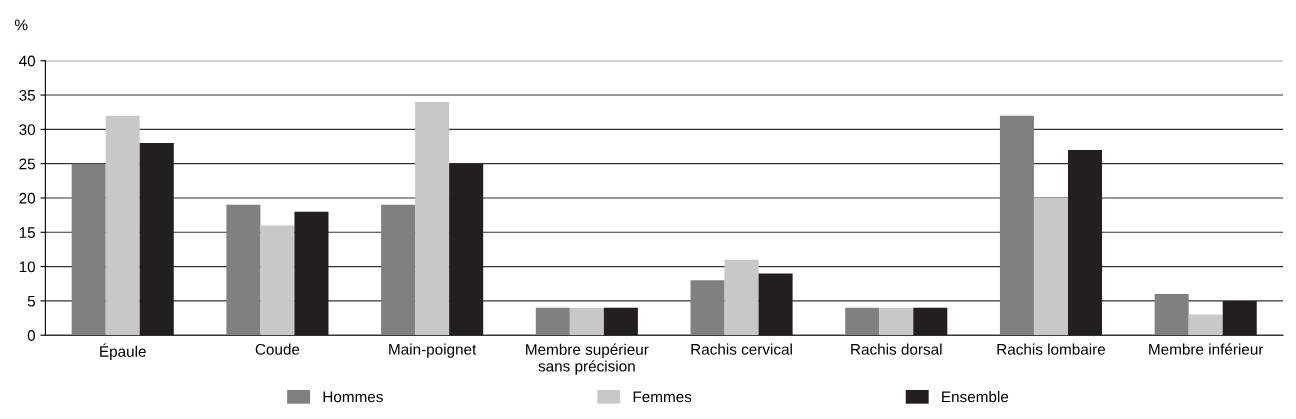 The height and width of the screenshot is (419, 1296). Describe the element at coordinates (27, 198) in the screenshot. I see `y-tick-label: 20` at that location.